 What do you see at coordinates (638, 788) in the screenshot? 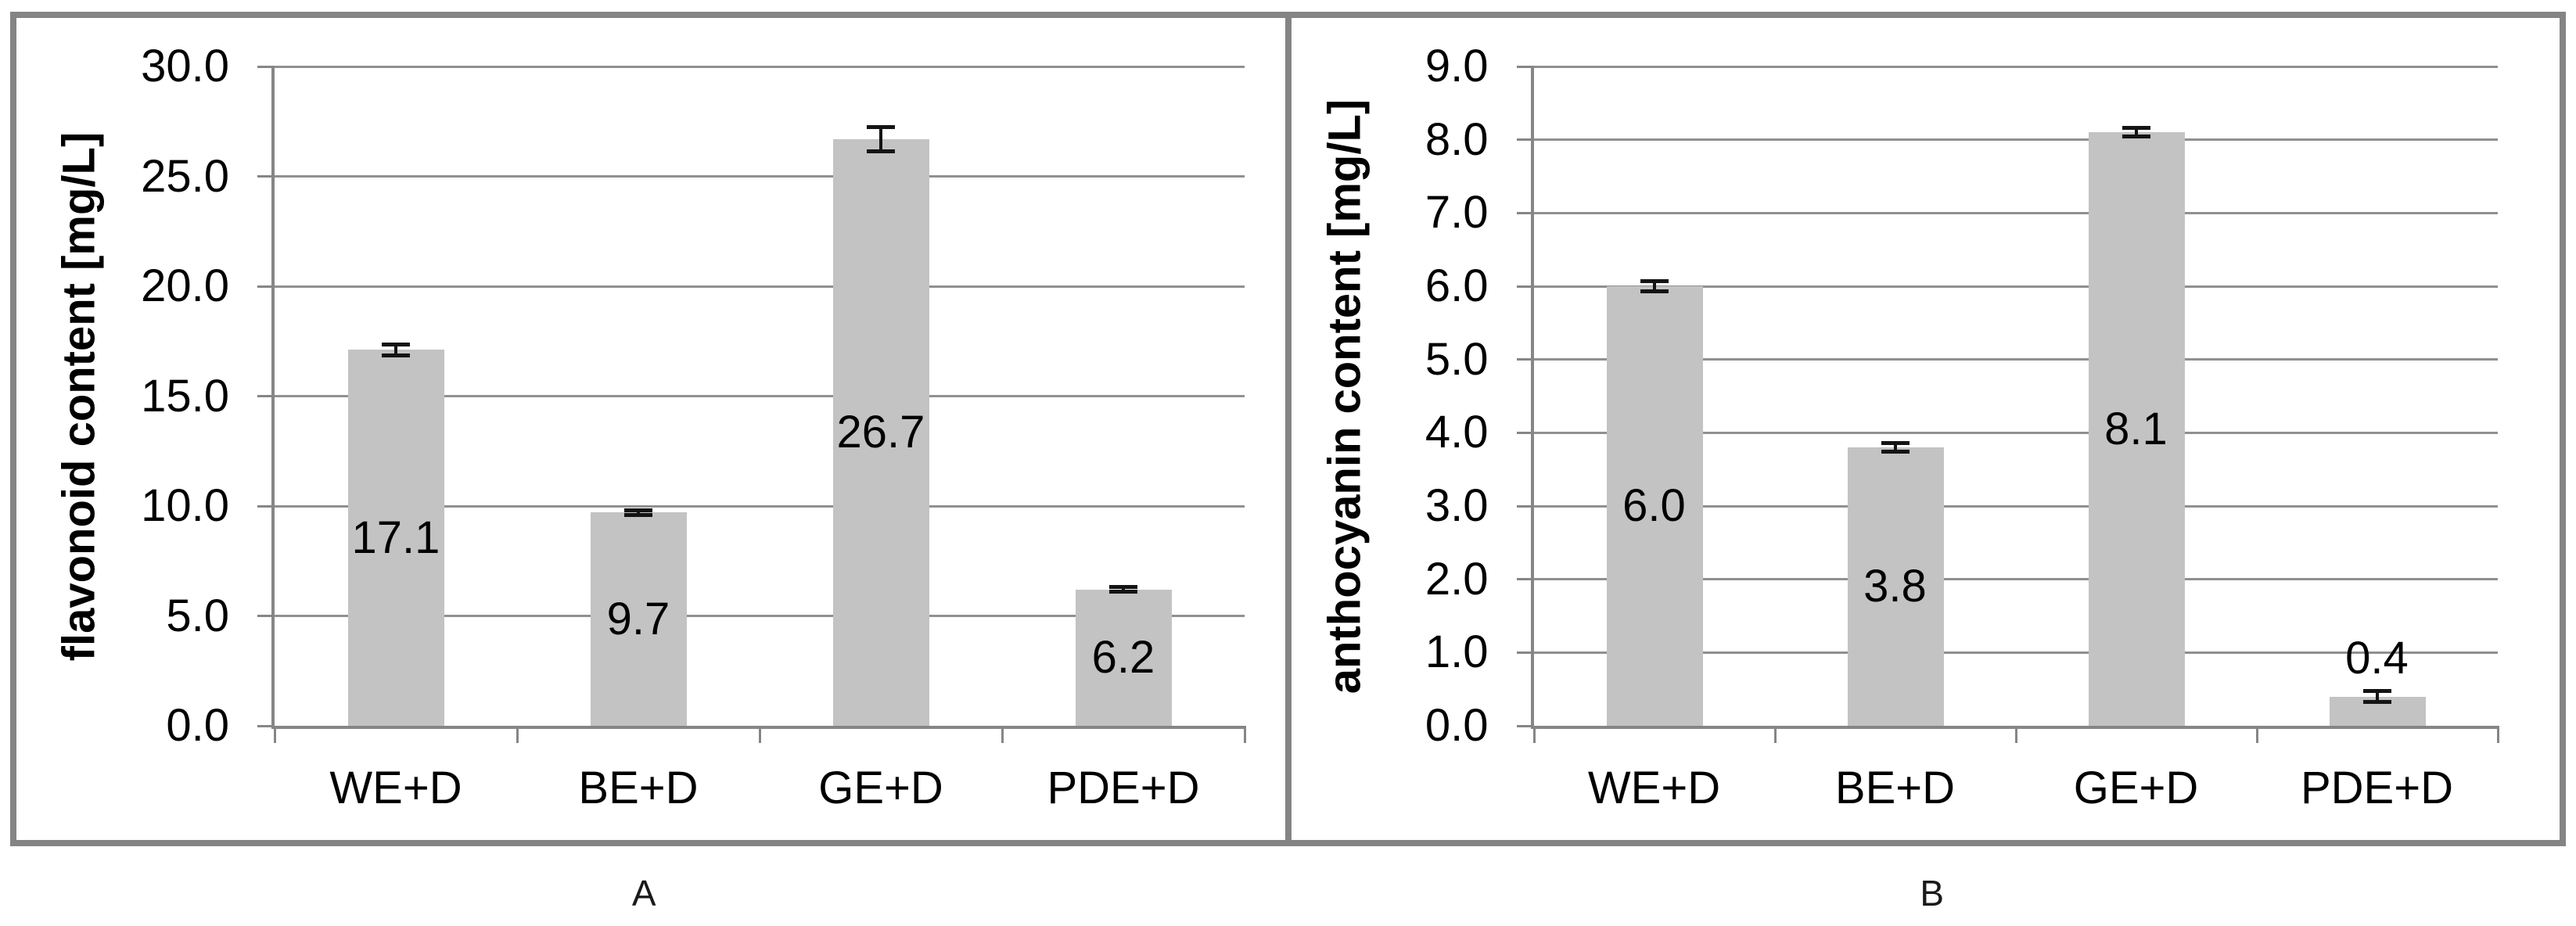
I see `category-label: BE+D` at bounding box center [638, 788].